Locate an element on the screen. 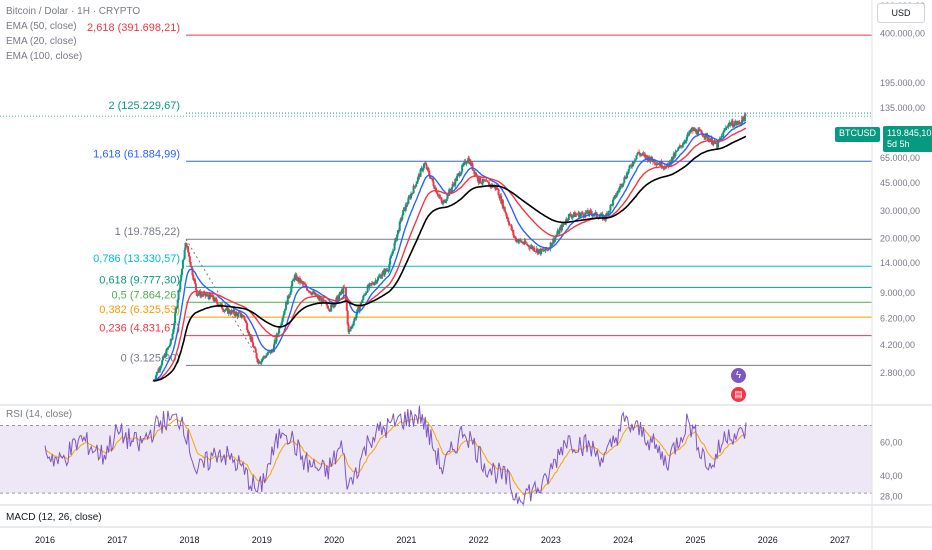 The height and width of the screenshot is (550, 932). price-tick-label: 2.800,00 is located at coordinates (897, 373).